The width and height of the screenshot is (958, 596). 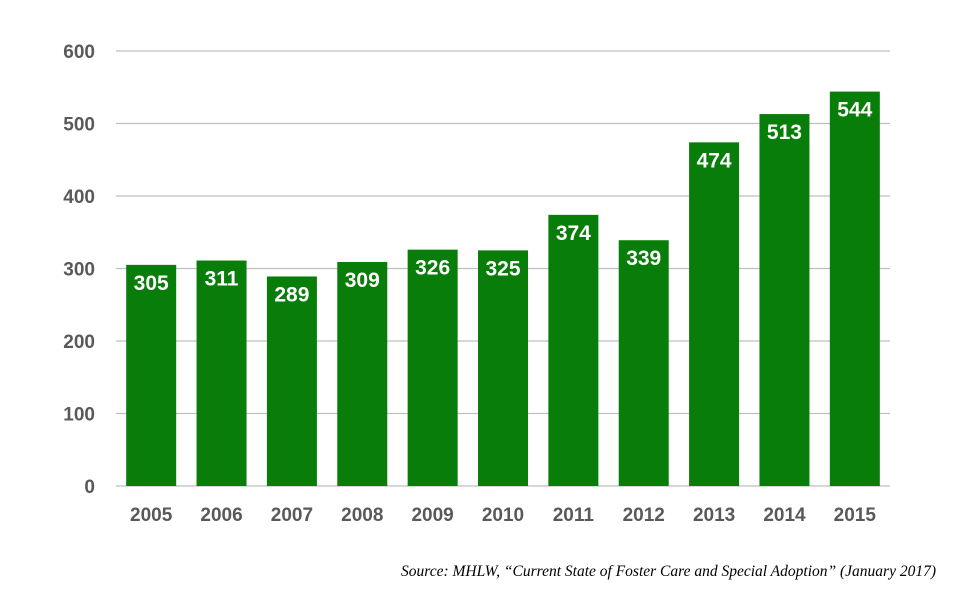 What do you see at coordinates (643, 258) in the screenshot?
I see `data-label-2012: 339` at bounding box center [643, 258].